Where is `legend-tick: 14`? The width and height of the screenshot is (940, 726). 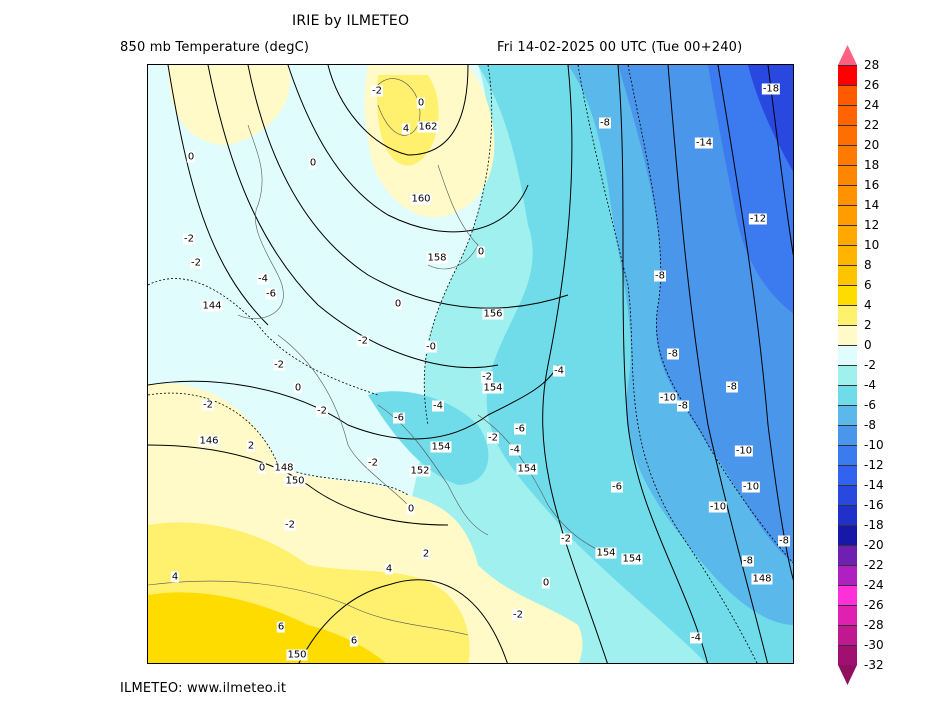 legend-tick: 14 is located at coordinates (872, 205).